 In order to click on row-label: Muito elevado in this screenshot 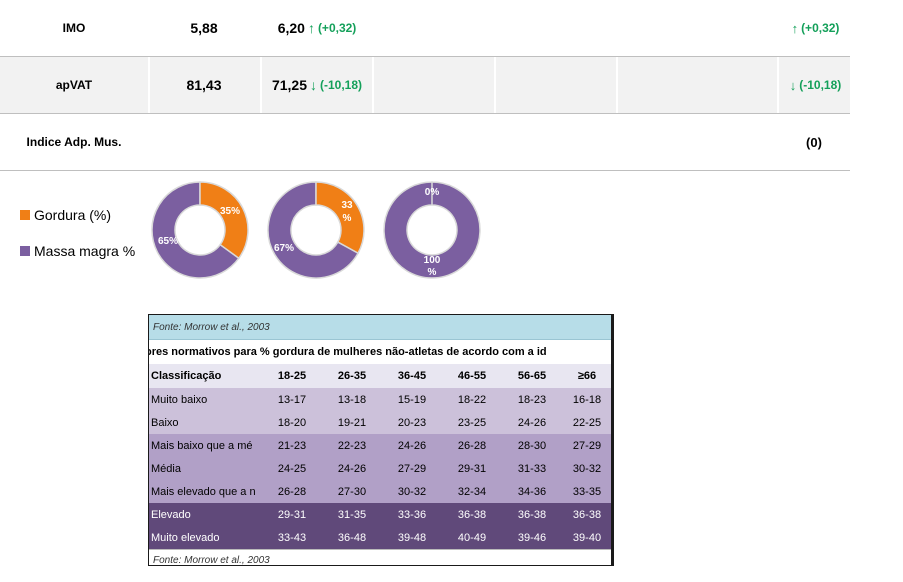, I will do `click(185, 537)`.